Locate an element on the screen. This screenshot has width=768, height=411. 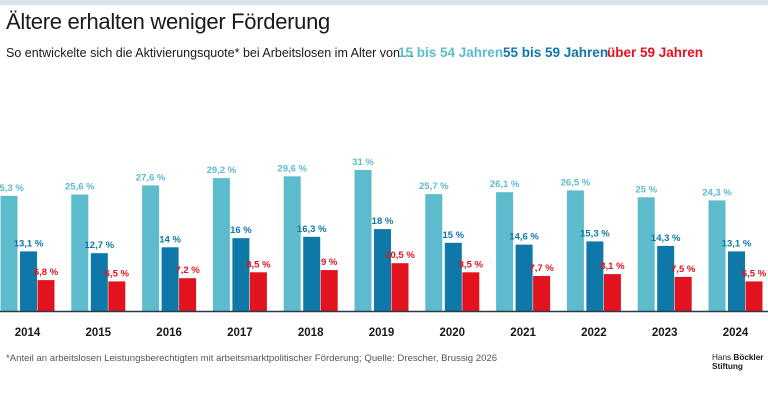
x-tick-label-2014: 2014 is located at coordinates (28, 333).